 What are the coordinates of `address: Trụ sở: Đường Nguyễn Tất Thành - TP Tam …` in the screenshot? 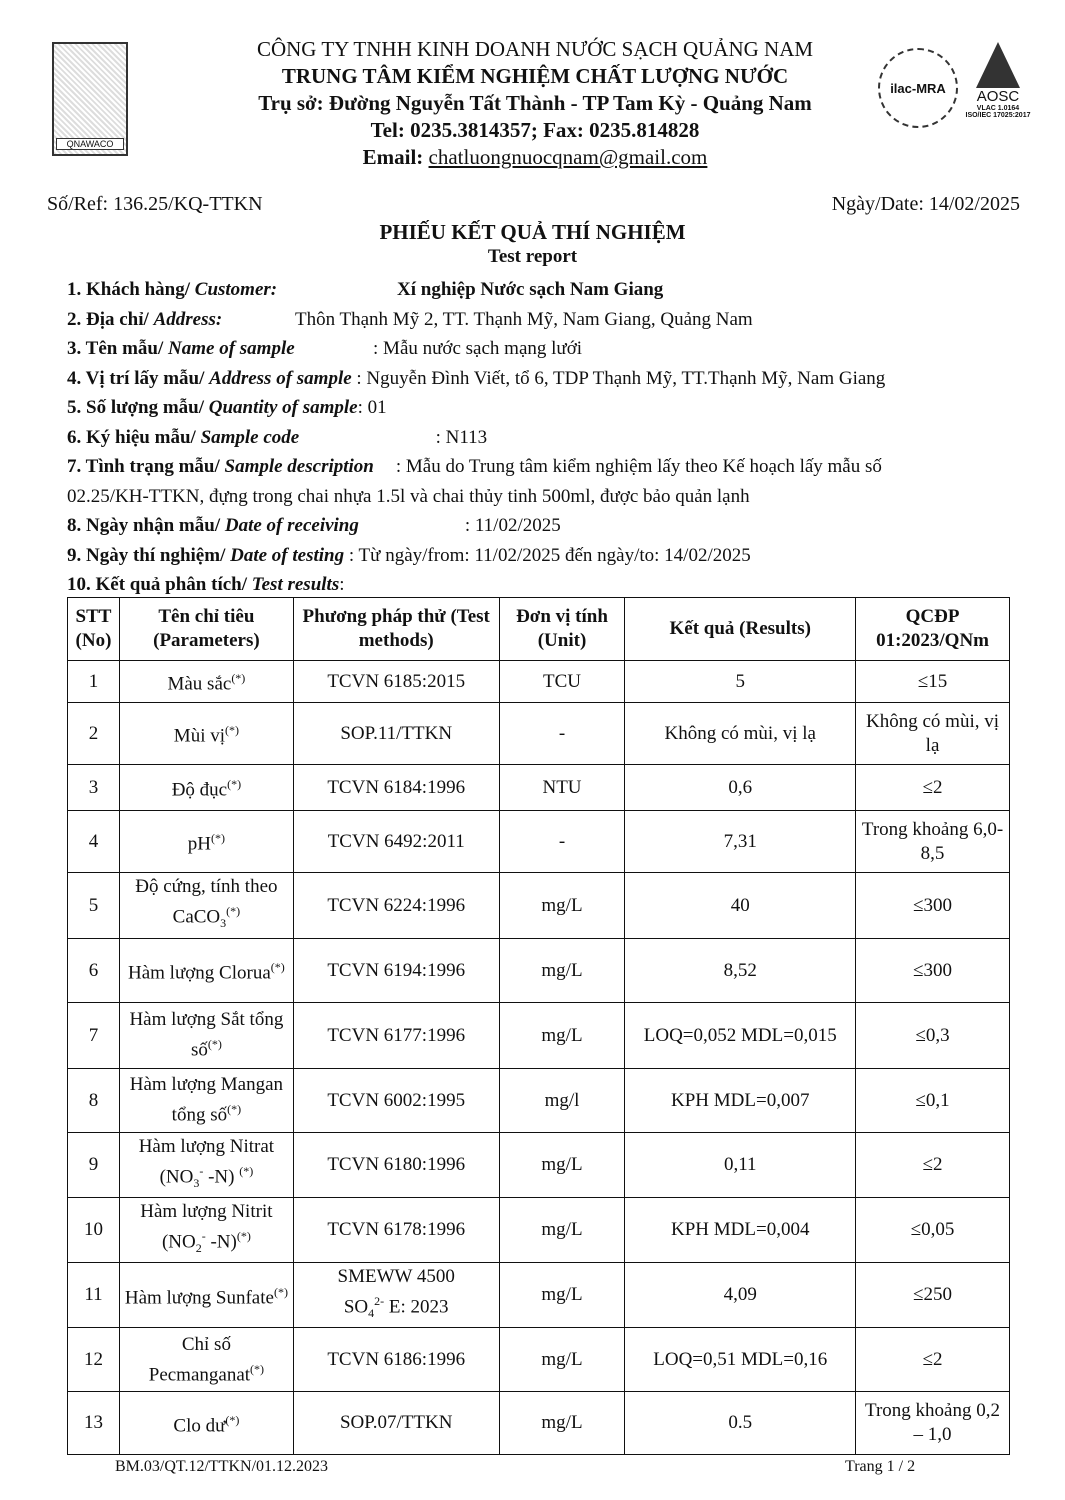 It's located at (535, 103).